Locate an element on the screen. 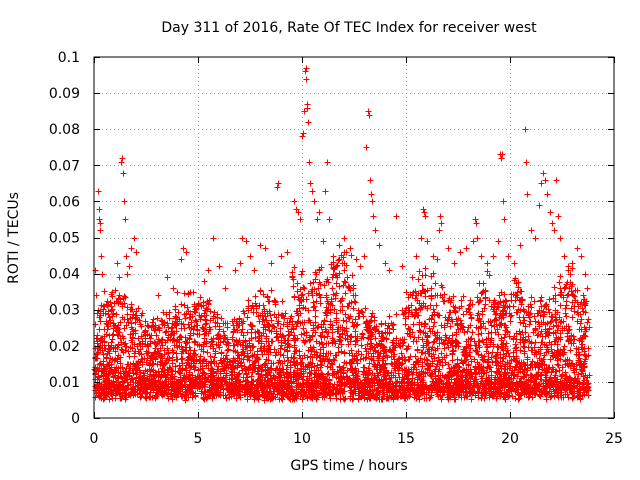  y-tick-label: 0.1 is located at coordinates (69, 58).